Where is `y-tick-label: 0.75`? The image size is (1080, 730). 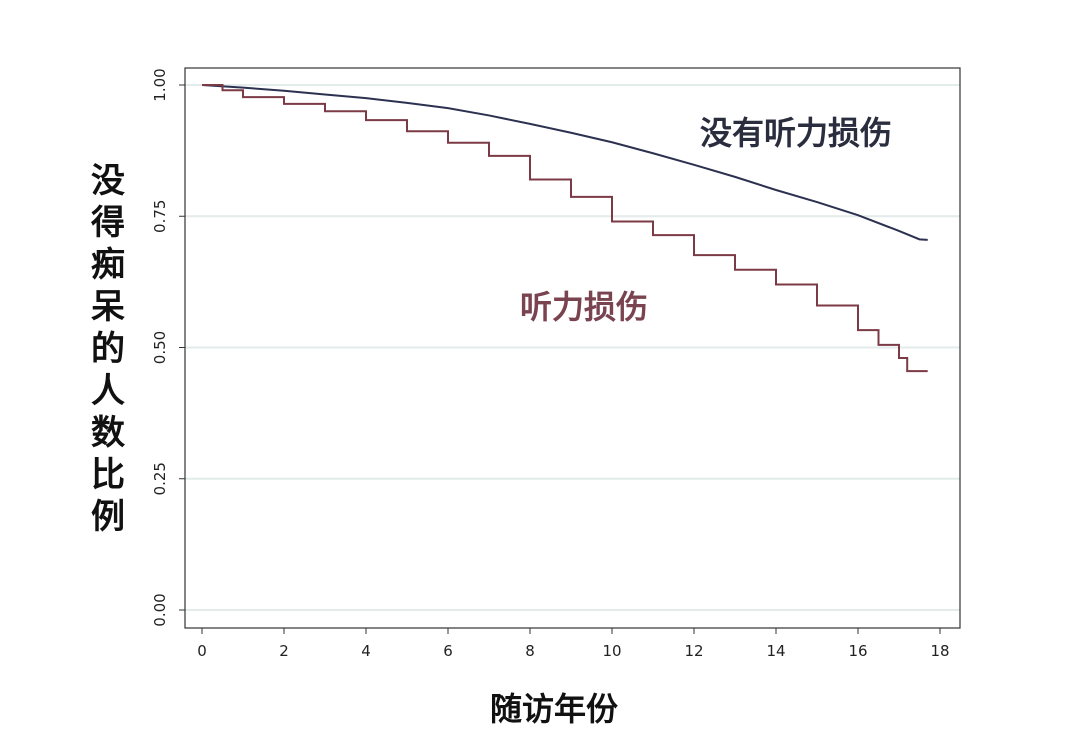 y-tick-label: 0.75 is located at coordinates (160, 216).